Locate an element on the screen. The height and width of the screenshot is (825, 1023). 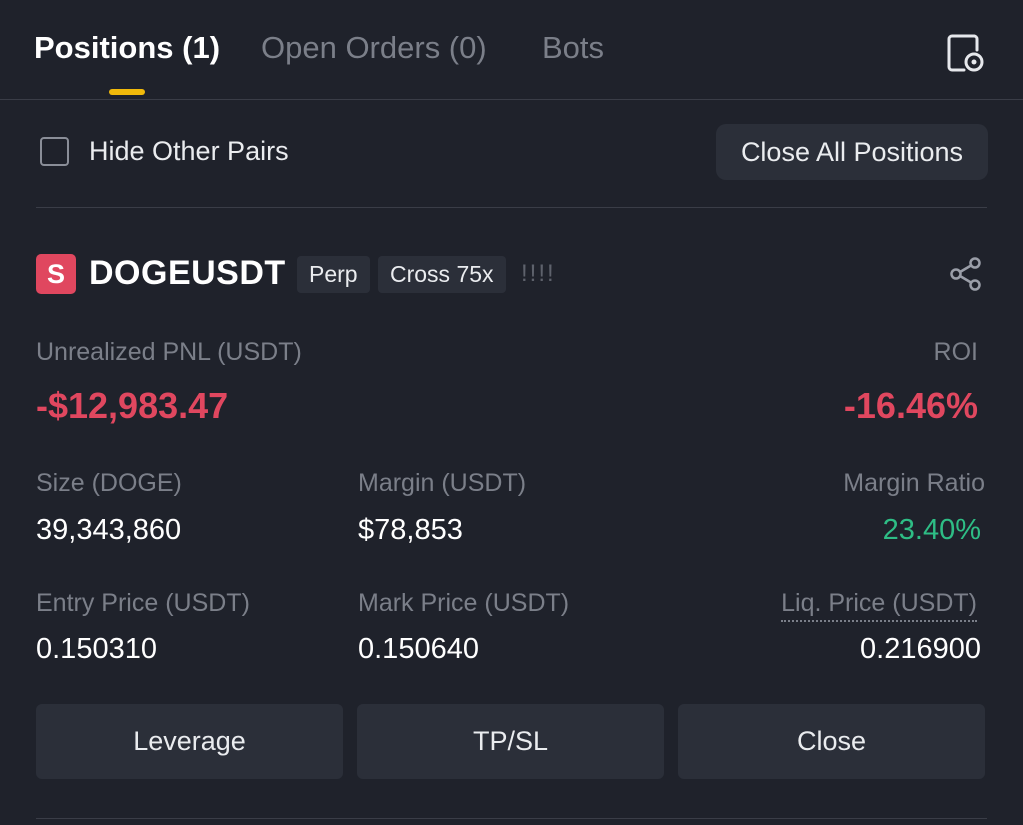
active-tab-indicator is located at coordinates (127, 92).